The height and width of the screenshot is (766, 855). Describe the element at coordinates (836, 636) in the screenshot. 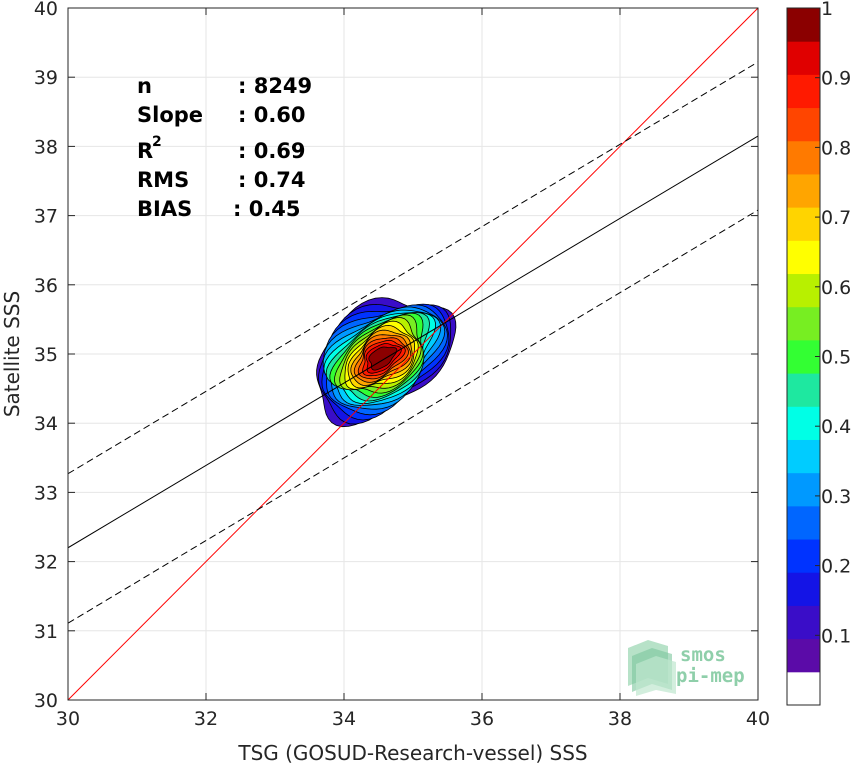

I see `colorbar-tick-label: 0.1` at that location.